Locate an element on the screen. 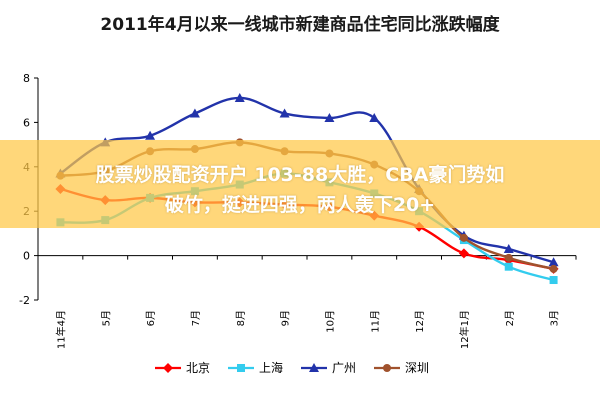 Image resolution: width=600 pixels, height=400 pixels. legend-item-3: 深圳 is located at coordinates (401, 368).